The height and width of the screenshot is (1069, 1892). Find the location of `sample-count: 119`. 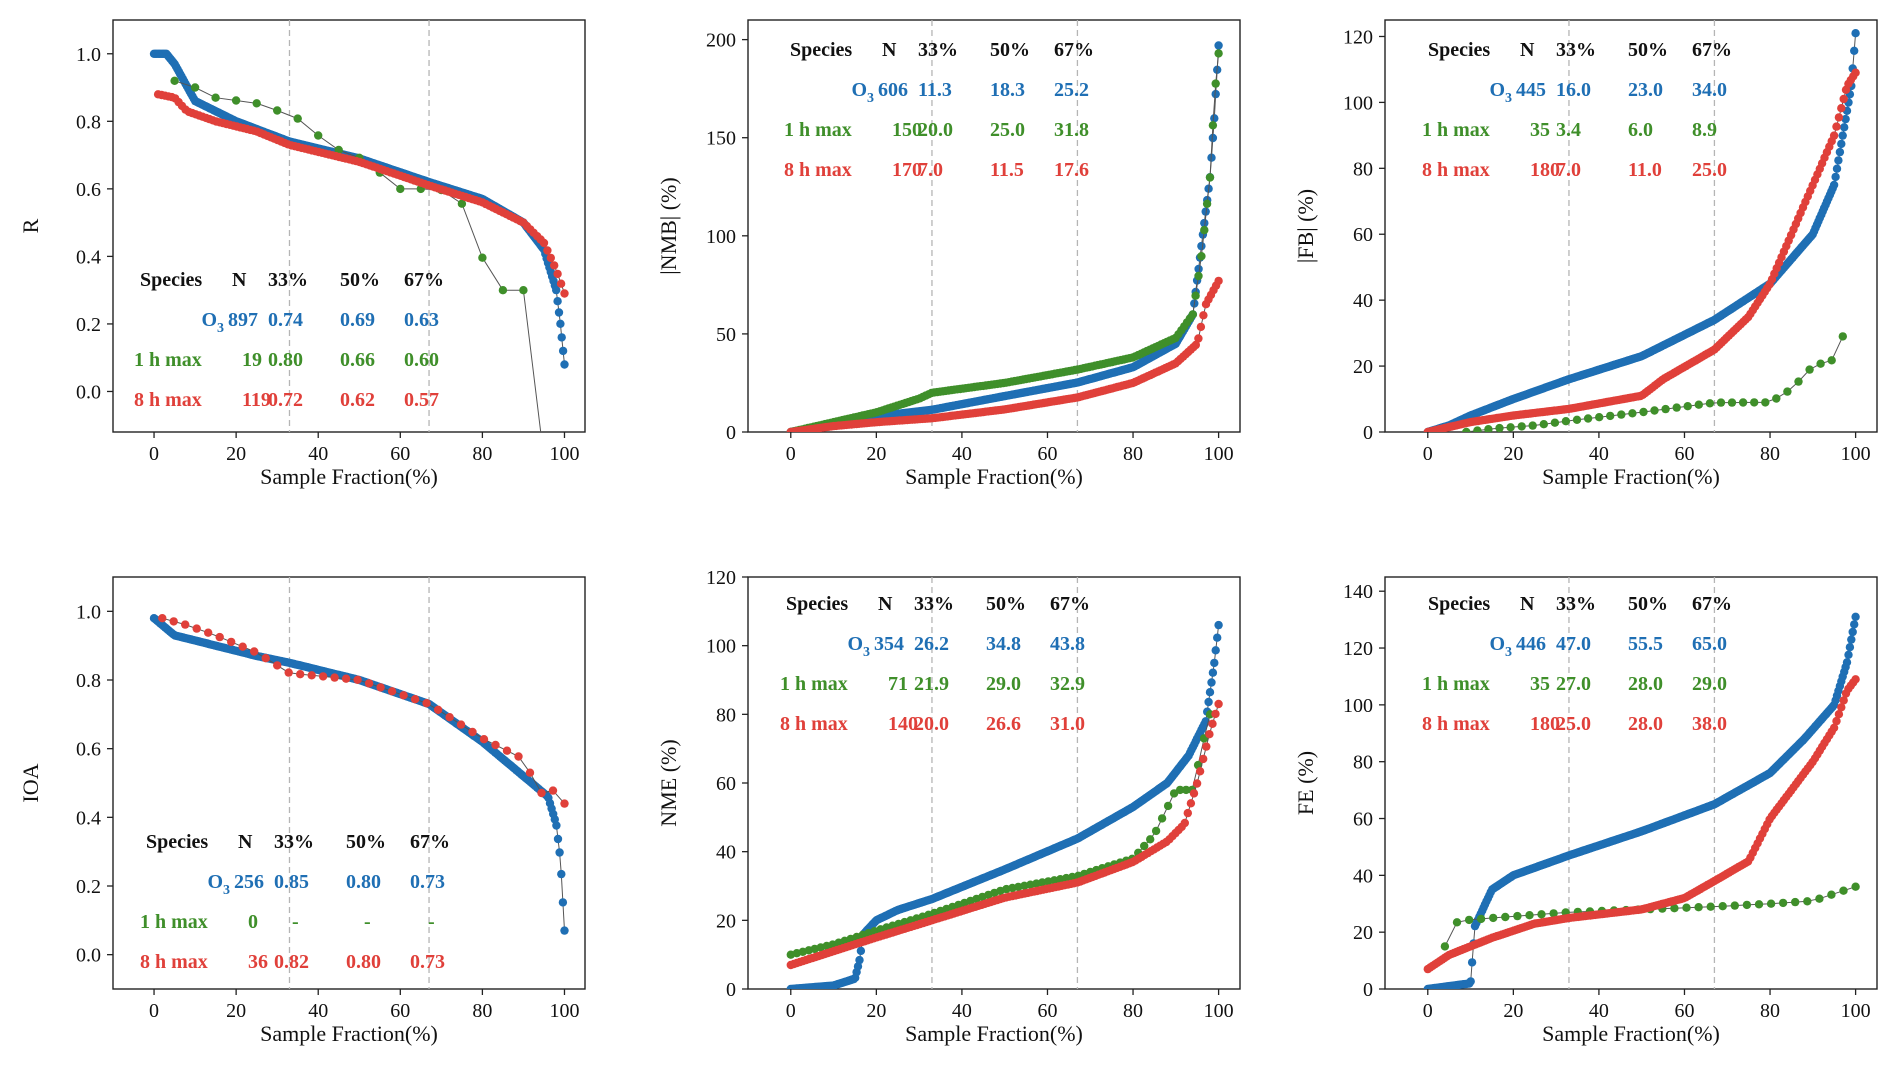

sample-count: 119 is located at coordinates (256, 400).